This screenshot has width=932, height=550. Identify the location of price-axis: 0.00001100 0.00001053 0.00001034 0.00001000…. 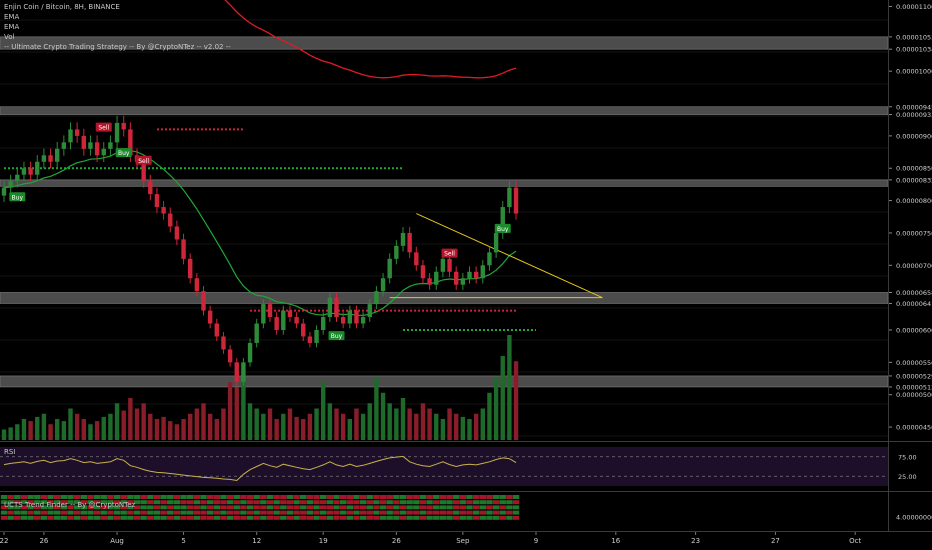
(910, 262).